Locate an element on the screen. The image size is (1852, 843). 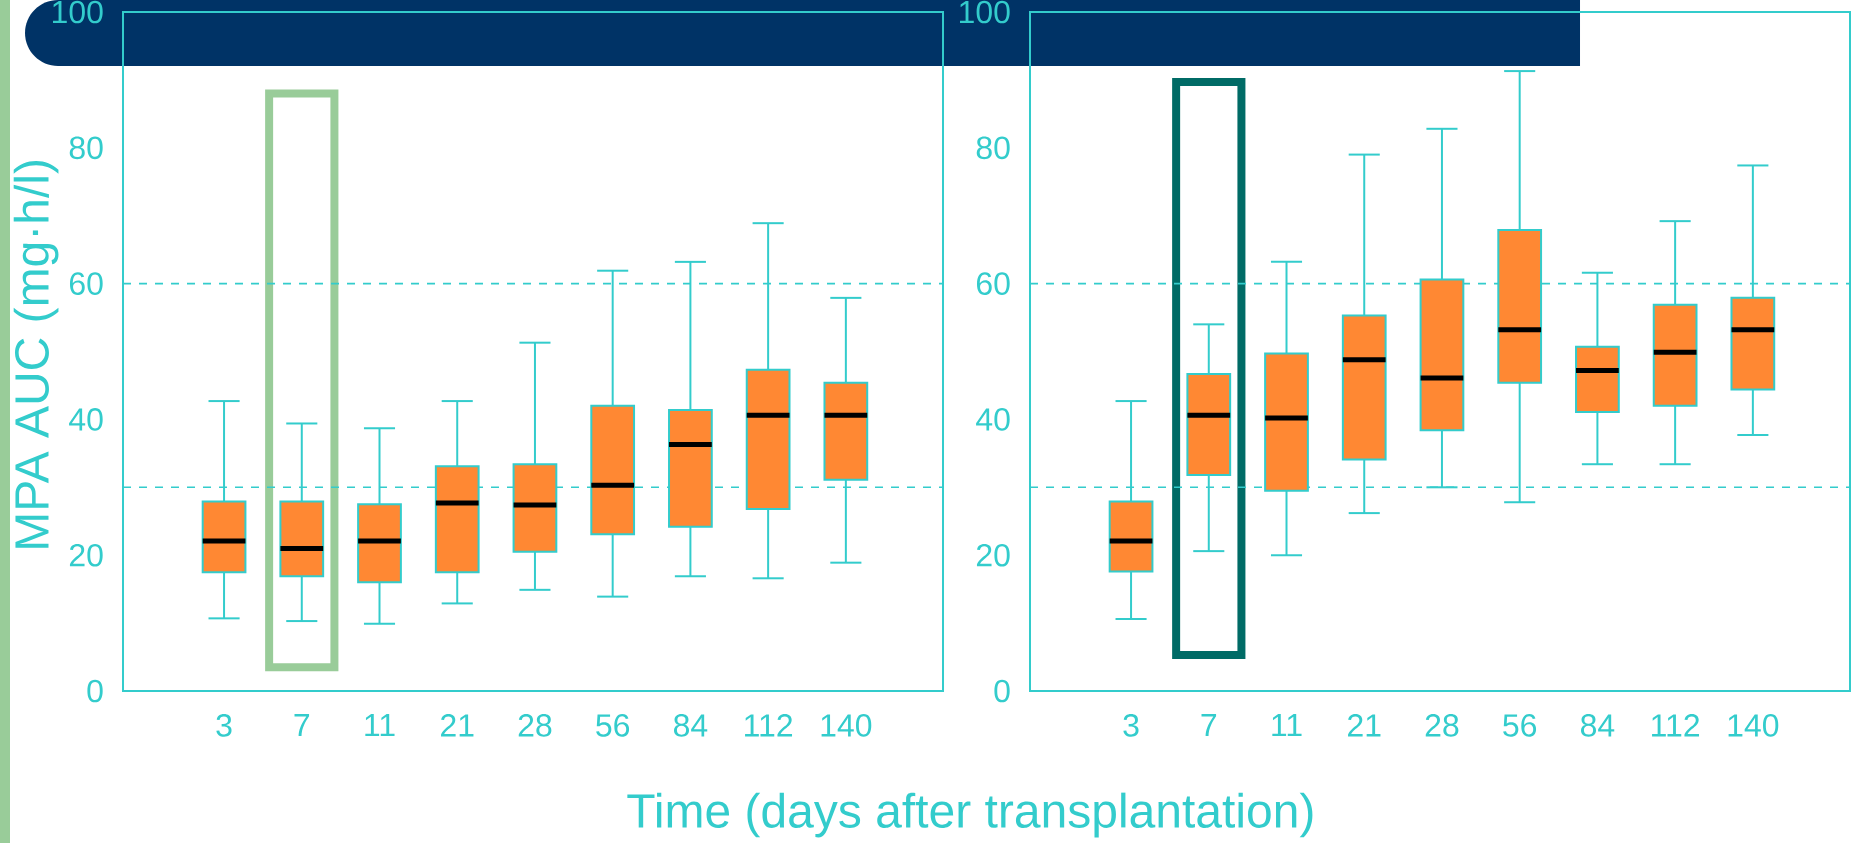
x-axis-title: Time (days after transplantation) is located at coordinates (970, 815).